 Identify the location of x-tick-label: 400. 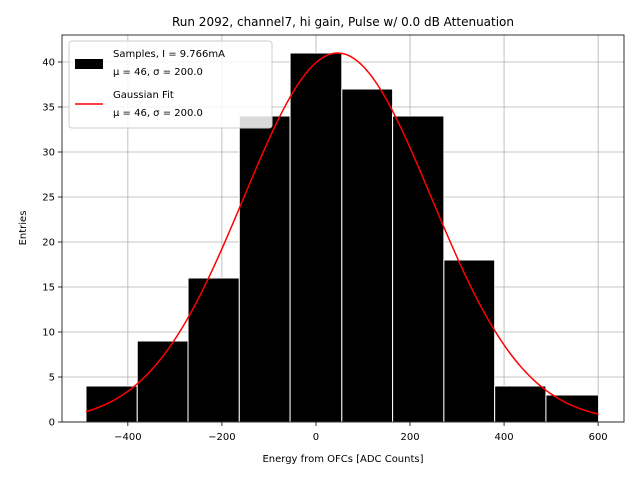
(504, 437).